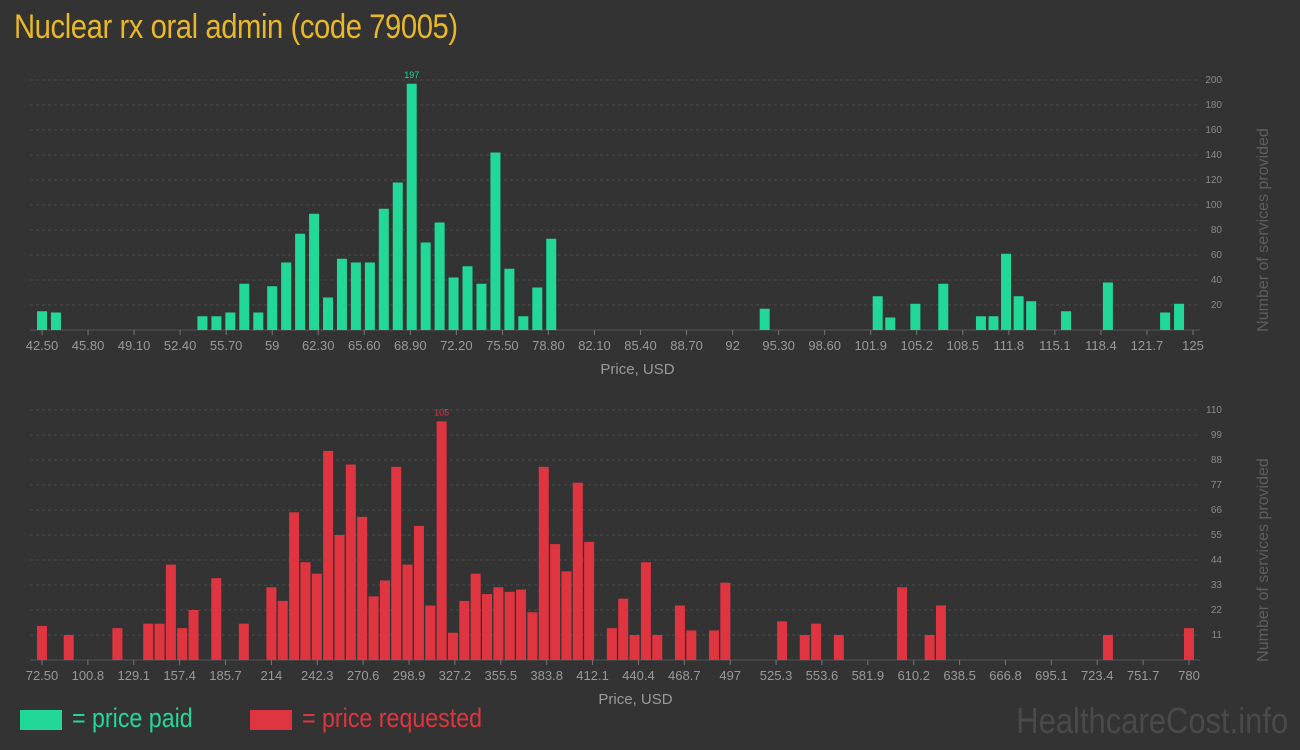 The height and width of the screenshot is (750, 1300). Describe the element at coordinates (1217, 535) in the screenshot. I see `y-tick-label: 55` at that location.